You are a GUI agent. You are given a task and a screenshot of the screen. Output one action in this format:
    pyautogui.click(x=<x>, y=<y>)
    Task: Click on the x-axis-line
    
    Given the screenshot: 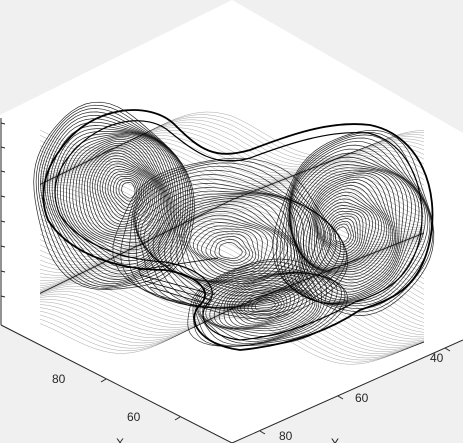 What is the action you would take?
    pyautogui.click(x=116, y=383)
    